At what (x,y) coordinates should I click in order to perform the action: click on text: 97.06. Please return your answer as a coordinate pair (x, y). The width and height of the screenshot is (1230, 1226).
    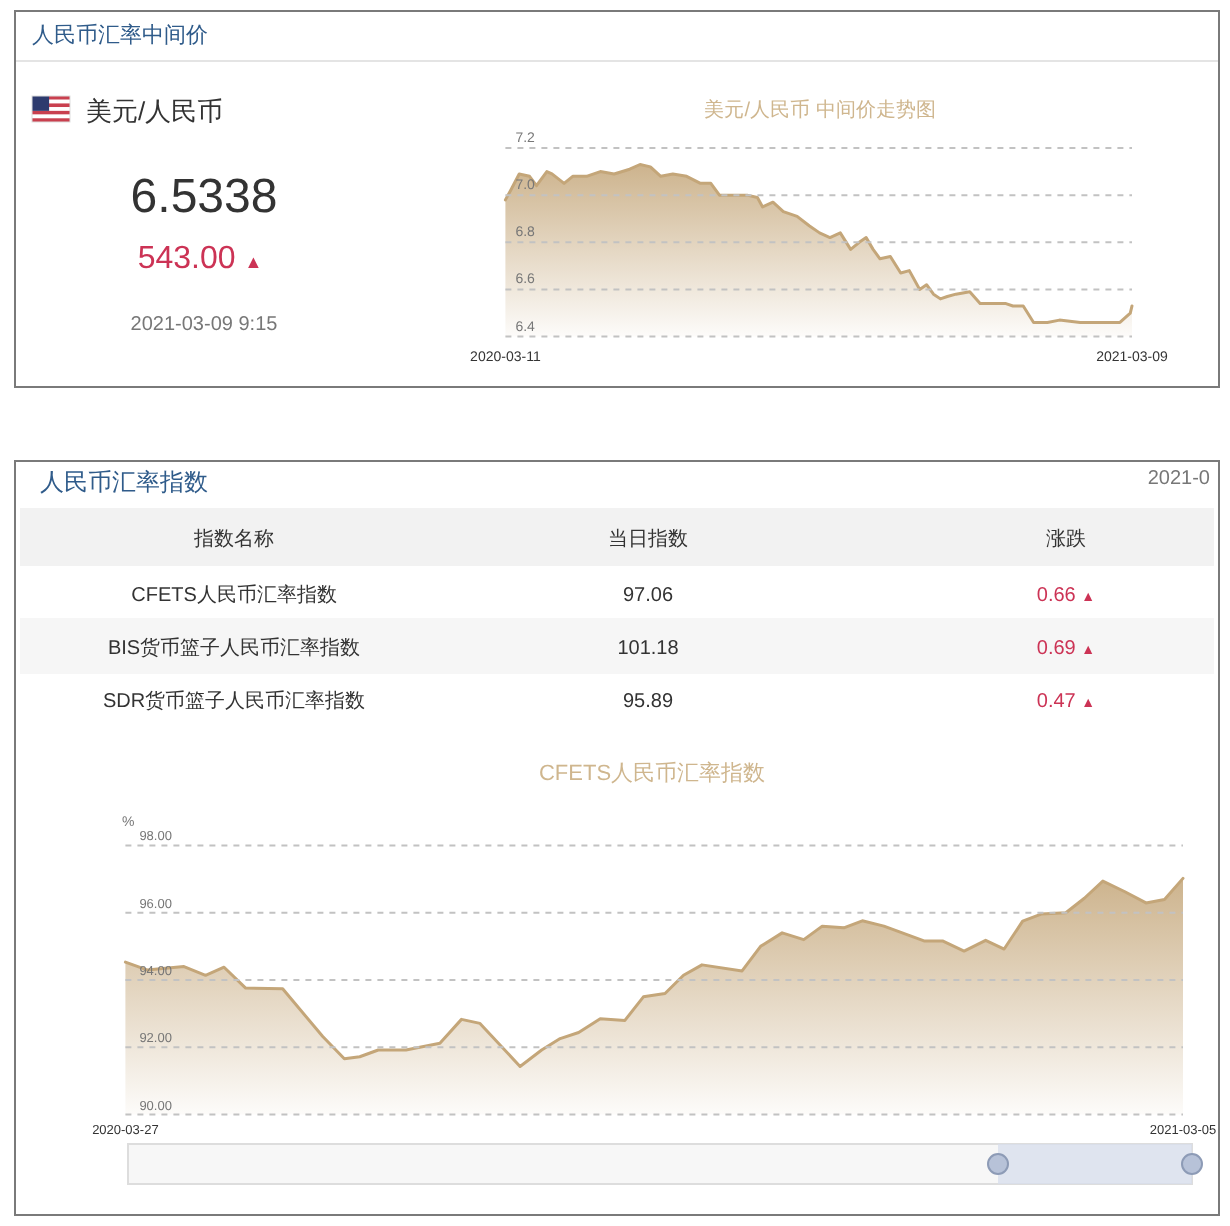
    Looking at the image, I should click on (648, 596).